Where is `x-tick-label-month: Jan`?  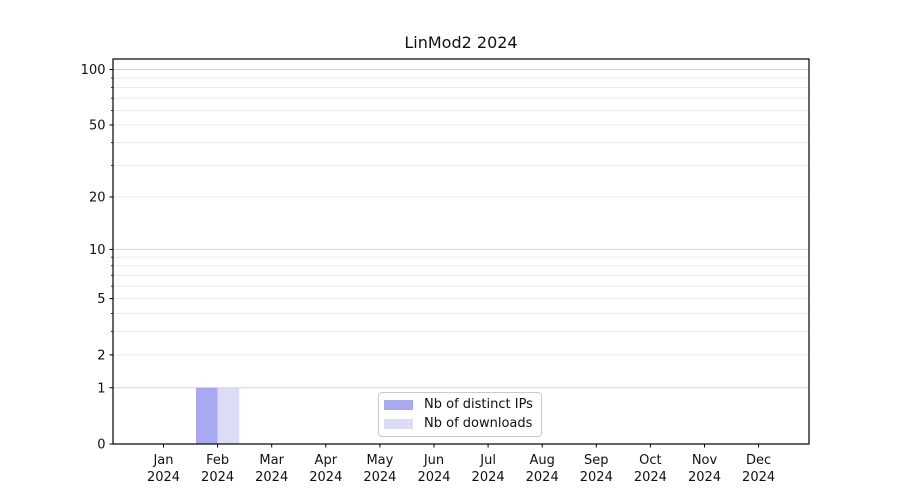 x-tick-label-month: Jan is located at coordinates (162, 460).